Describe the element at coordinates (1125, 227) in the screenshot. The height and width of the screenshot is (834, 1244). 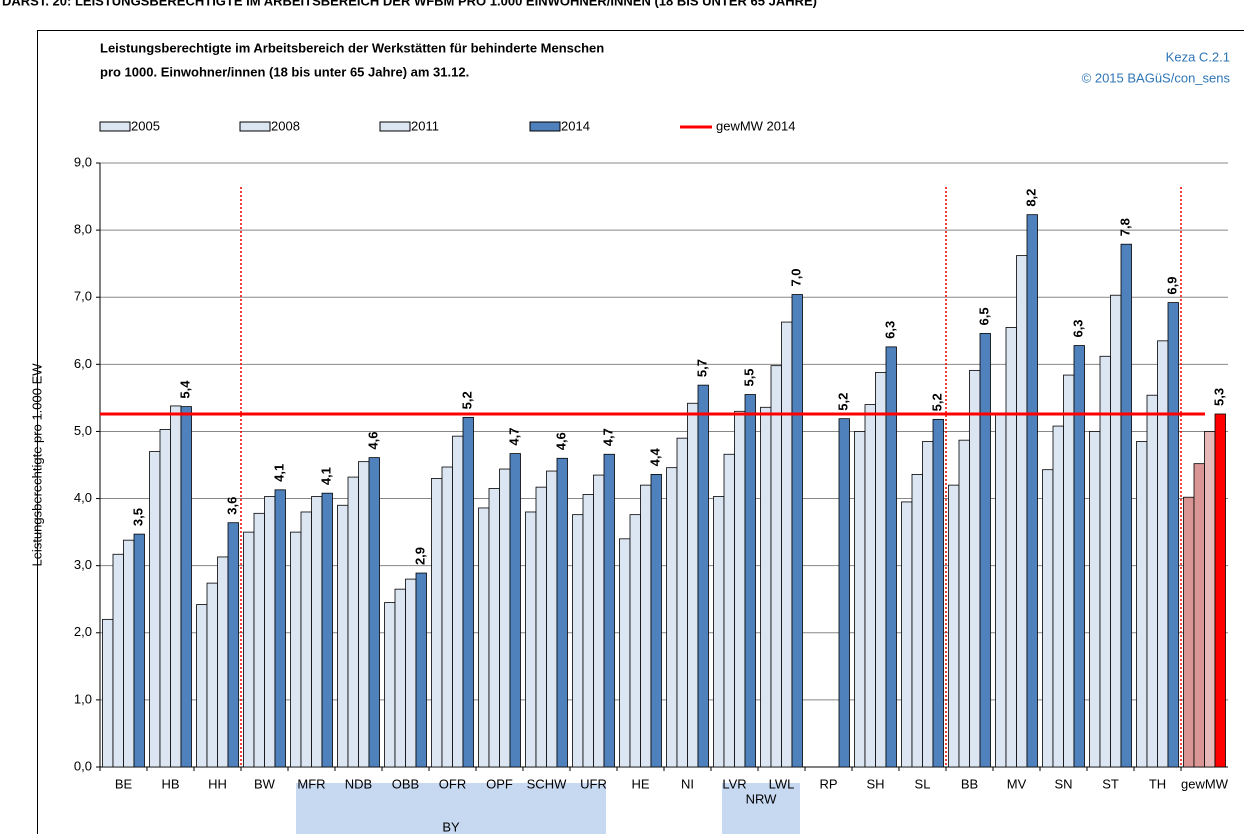
I see `data-label: 7,8` at that location.